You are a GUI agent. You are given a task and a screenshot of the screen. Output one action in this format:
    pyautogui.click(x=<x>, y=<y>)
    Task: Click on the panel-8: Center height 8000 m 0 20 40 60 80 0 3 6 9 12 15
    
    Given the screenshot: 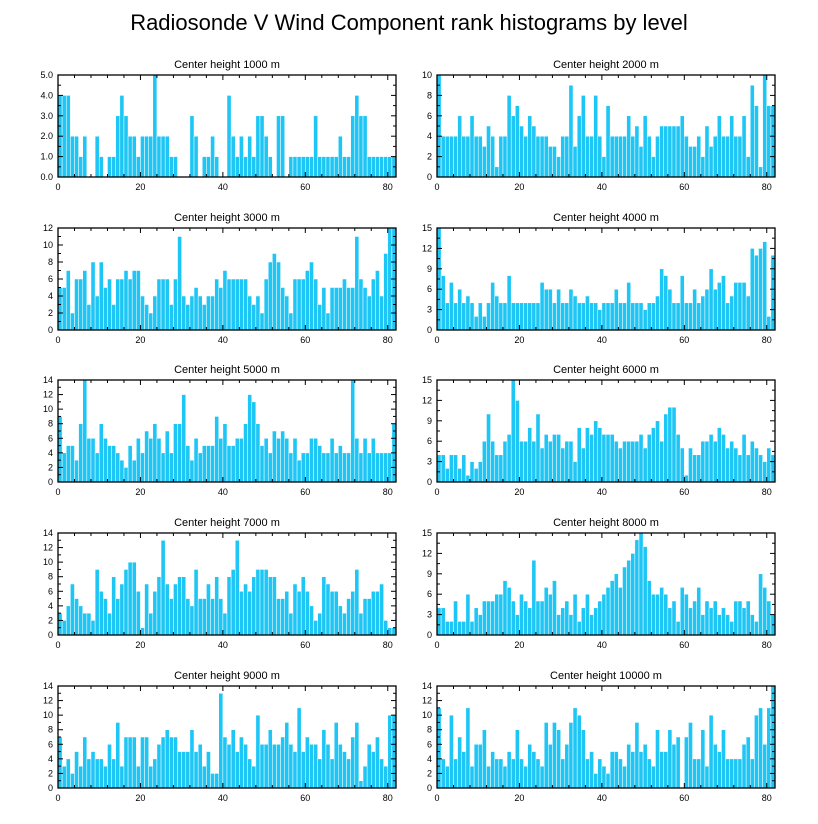 What is the action you would take?
    pyautogui.click(x=599, y=583)
    